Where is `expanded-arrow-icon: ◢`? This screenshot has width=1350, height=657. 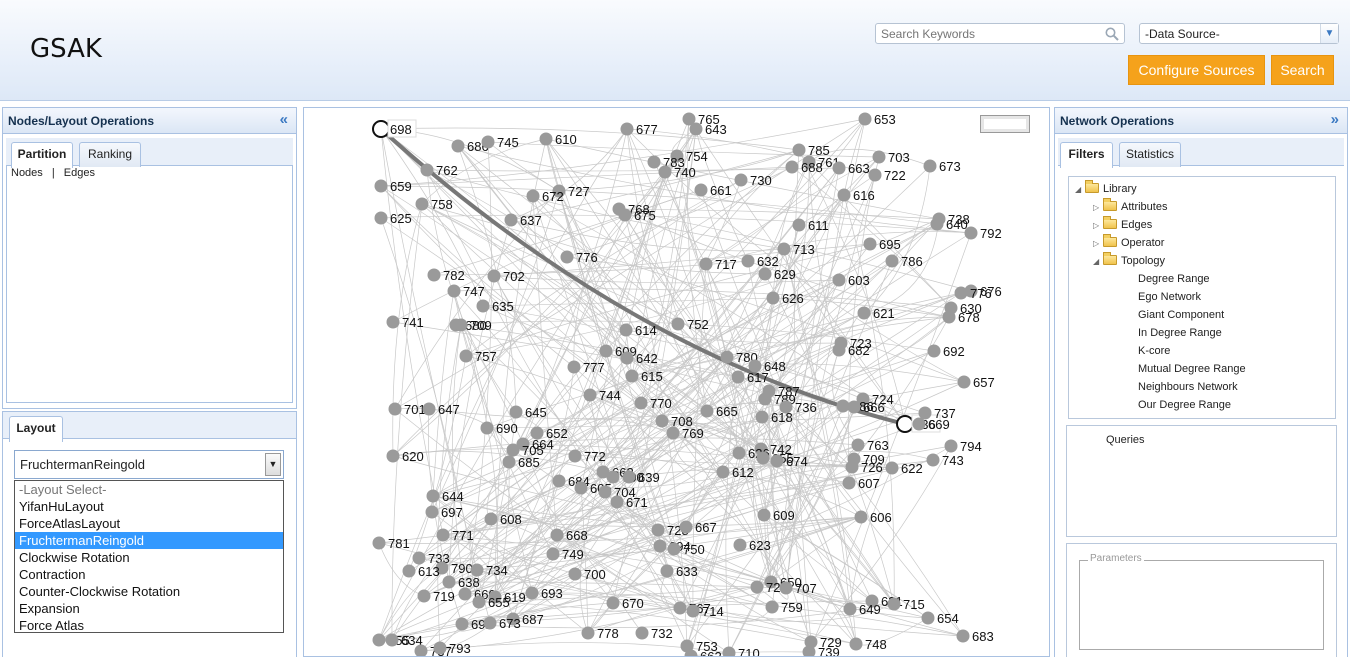 expanded-arrow-icon: ◢ is located at coordinates (1078, 189).